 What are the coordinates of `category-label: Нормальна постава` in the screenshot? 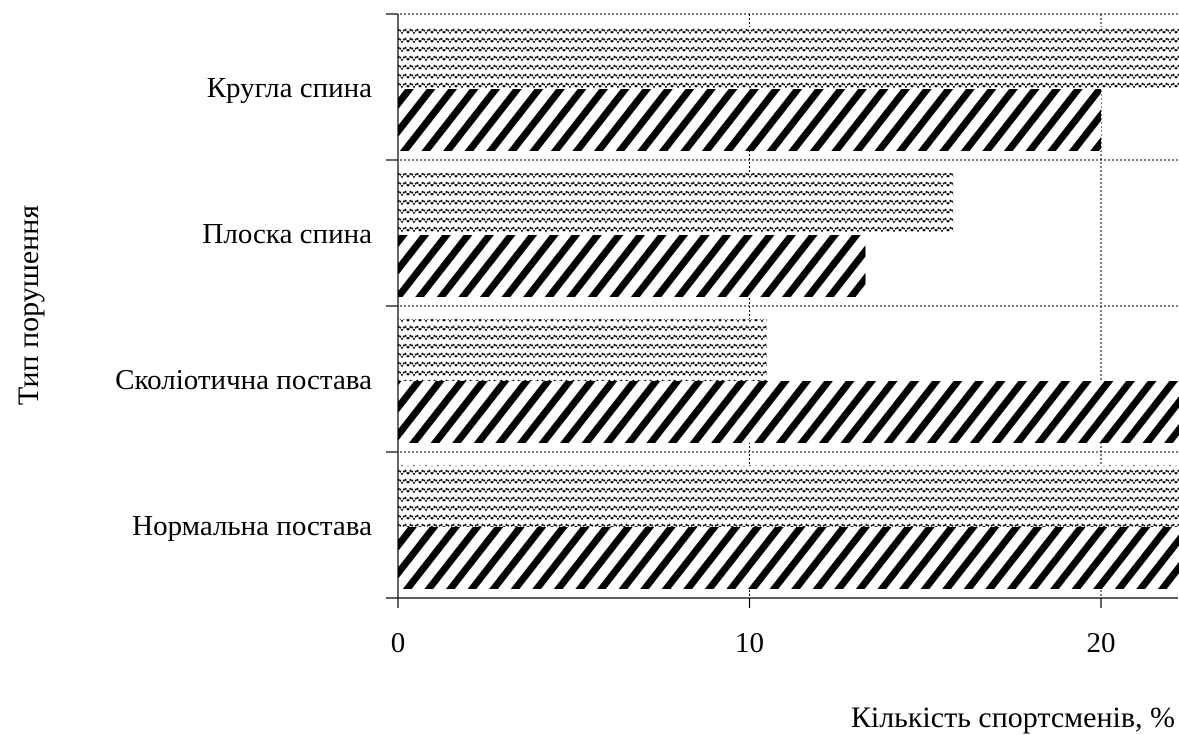 It's located at (252, 526).